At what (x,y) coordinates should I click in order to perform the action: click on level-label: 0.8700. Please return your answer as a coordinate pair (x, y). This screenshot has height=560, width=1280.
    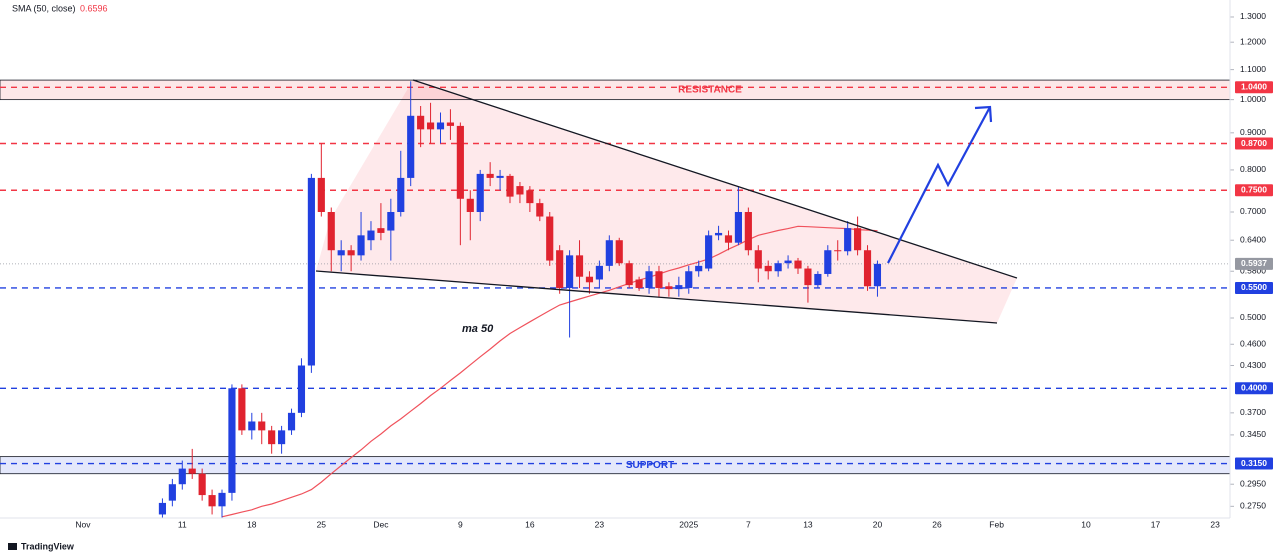
    Looking at the image, I should click on (1254, 143).